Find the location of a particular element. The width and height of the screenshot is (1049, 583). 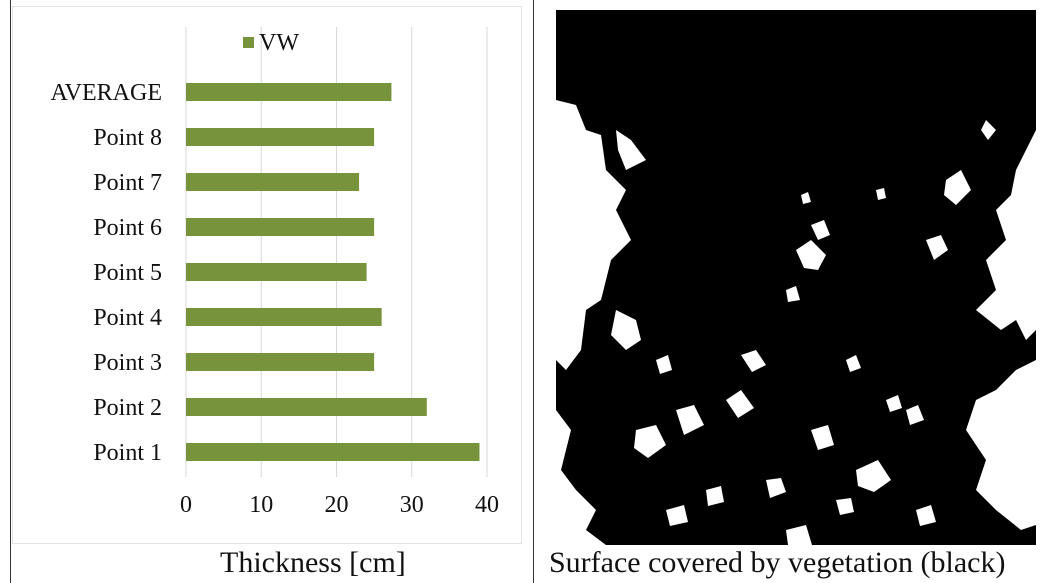

category-label-average: AVERAGE is located at coordinates (106, 93).